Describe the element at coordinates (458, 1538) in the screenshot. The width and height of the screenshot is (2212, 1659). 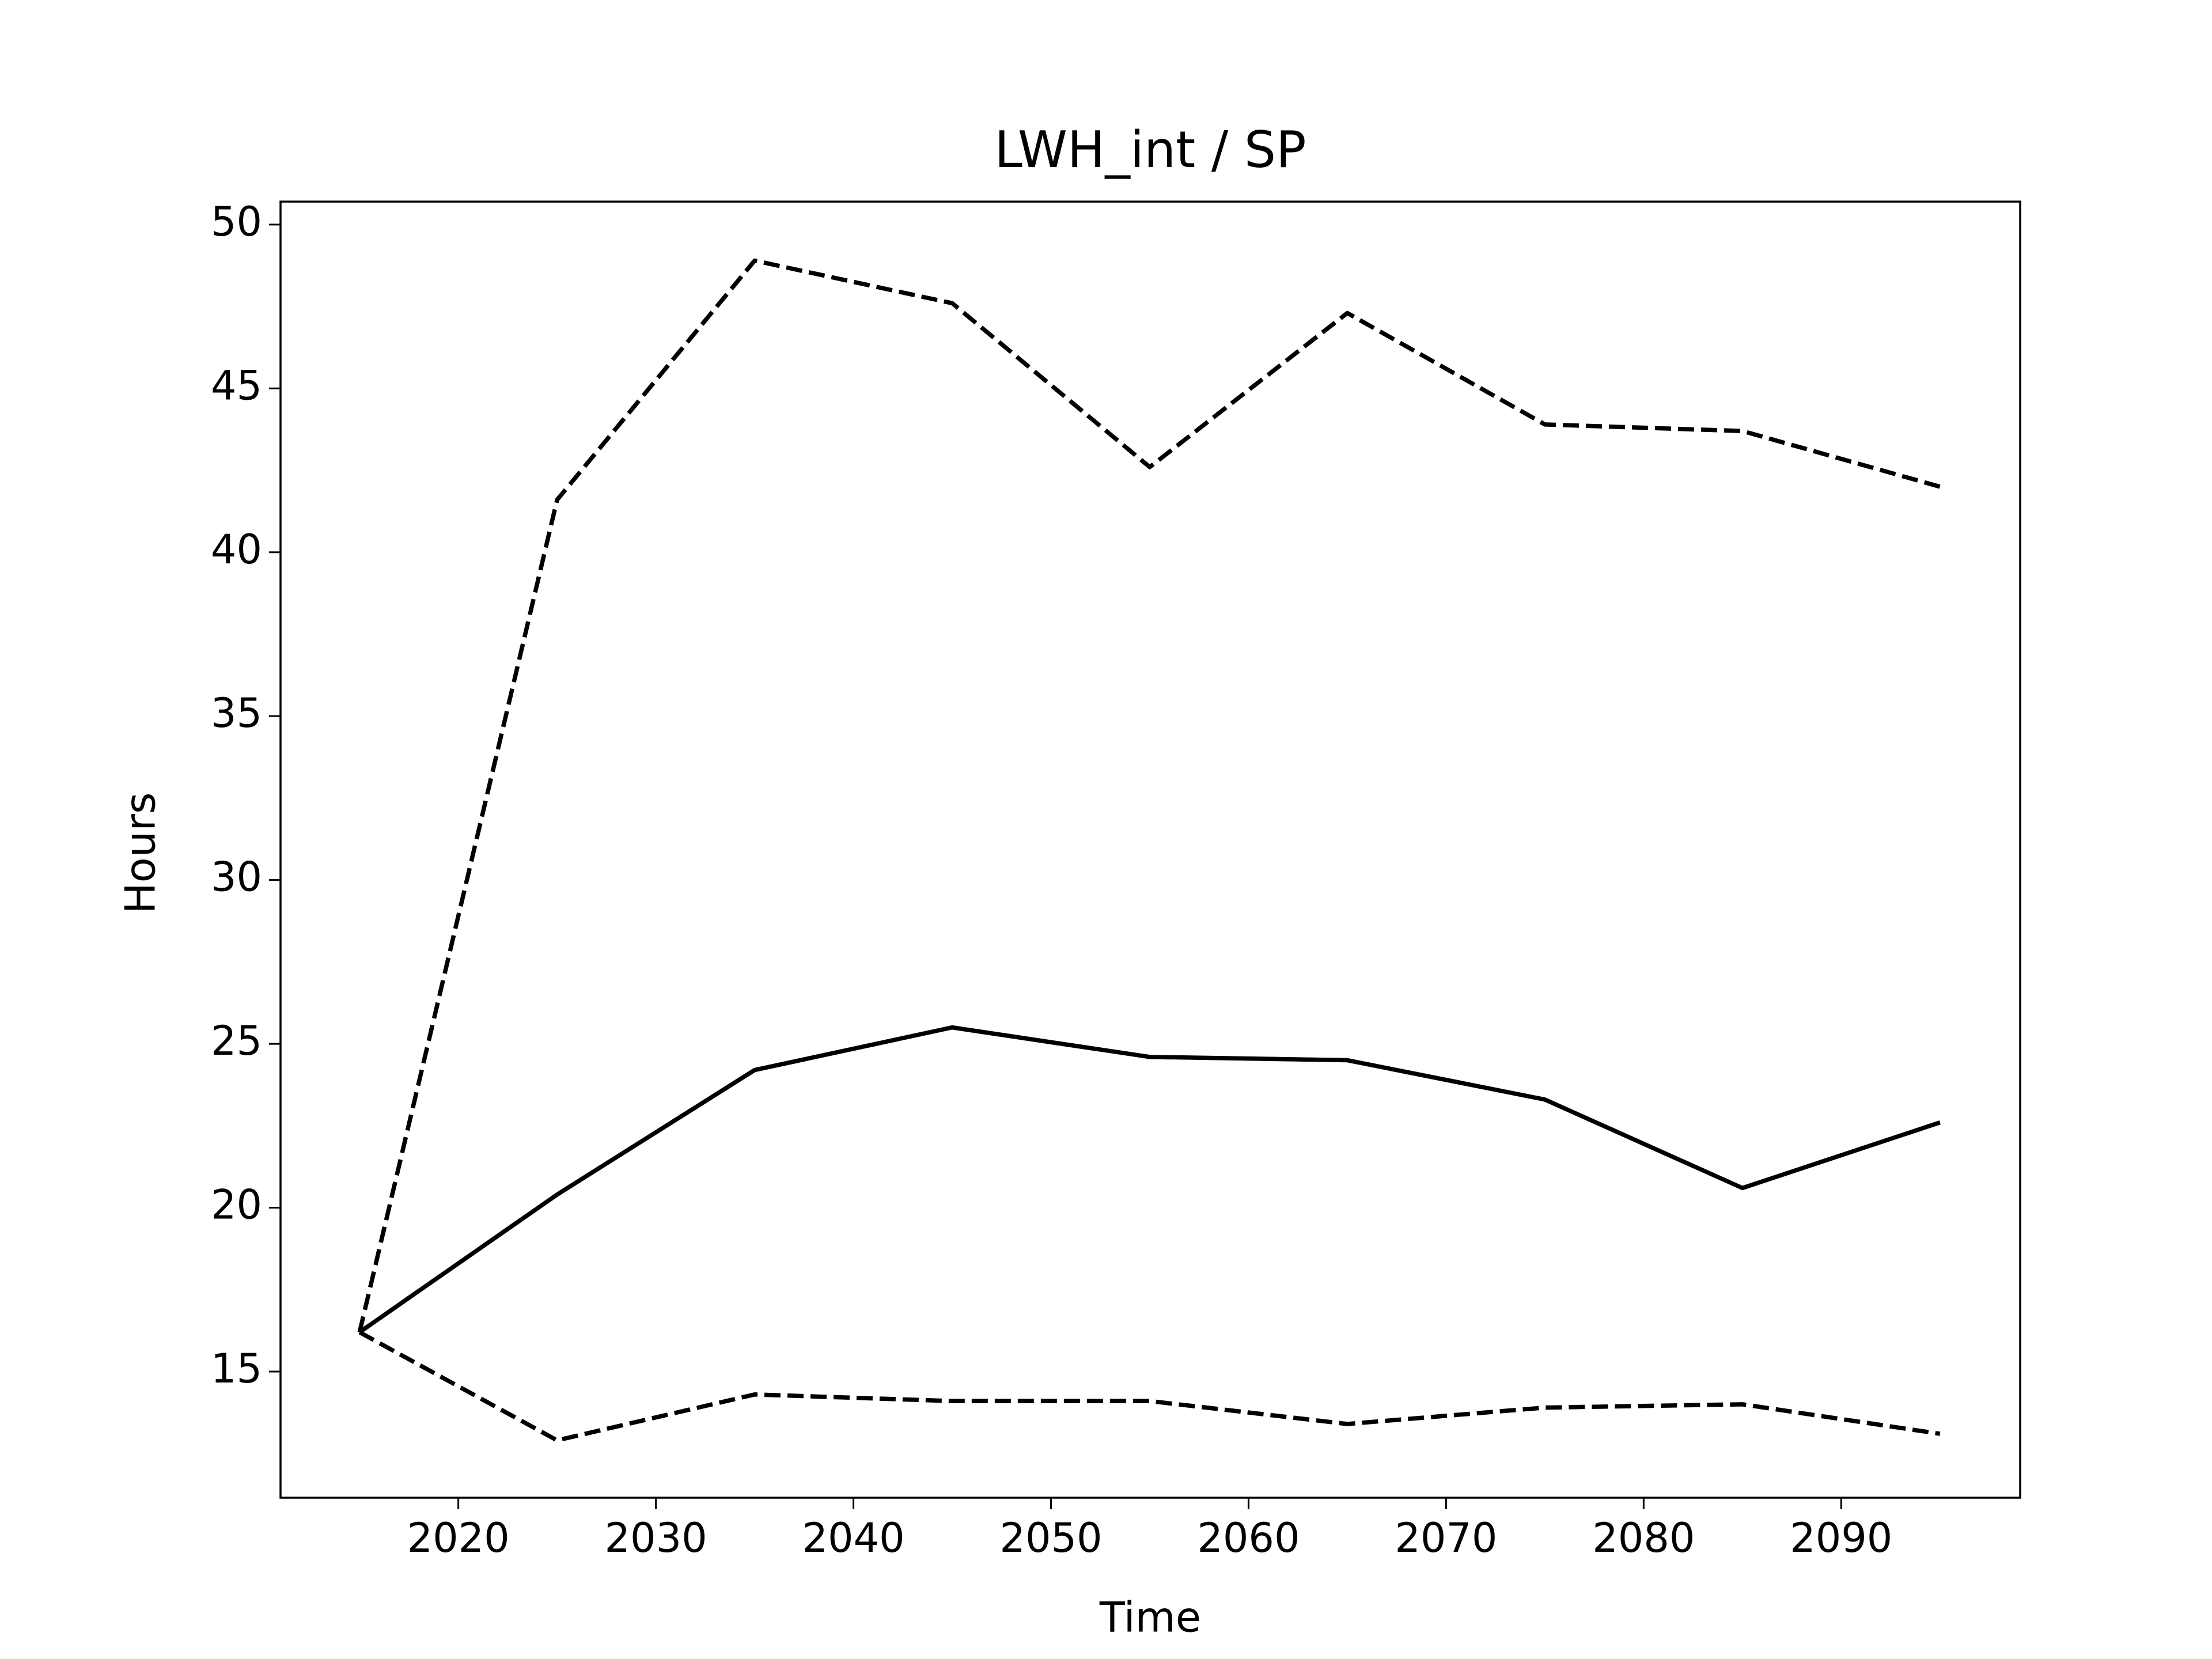
I see `x-tick-label: 2020` at that location.